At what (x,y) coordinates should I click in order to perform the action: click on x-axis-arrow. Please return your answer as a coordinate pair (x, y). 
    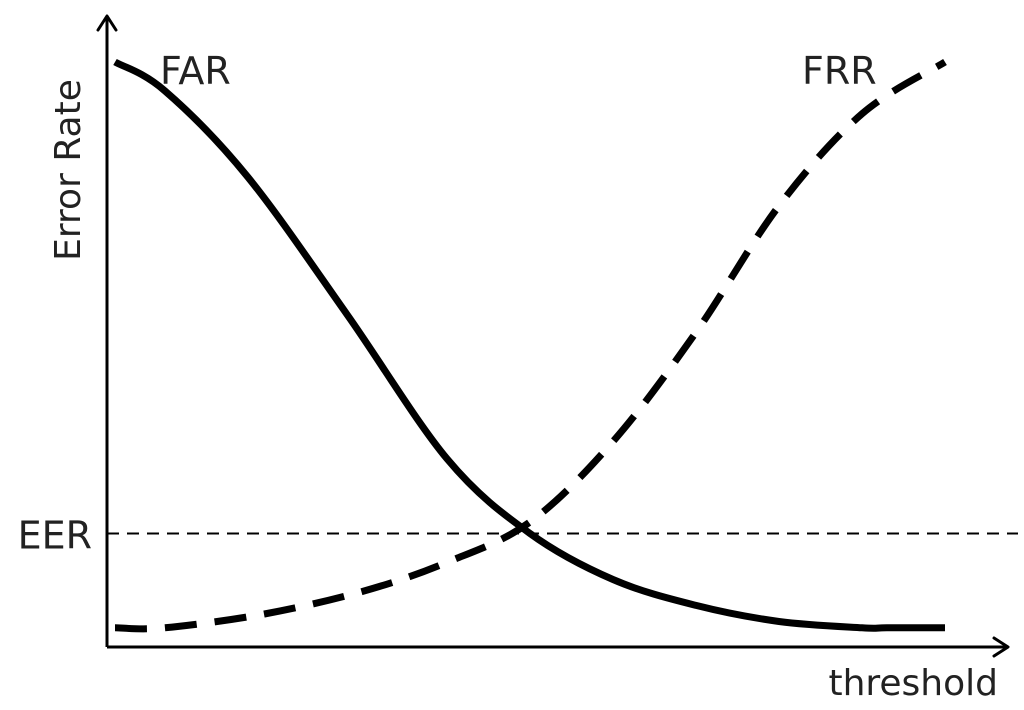
    Looking at the image, I should click on (1001, 647).